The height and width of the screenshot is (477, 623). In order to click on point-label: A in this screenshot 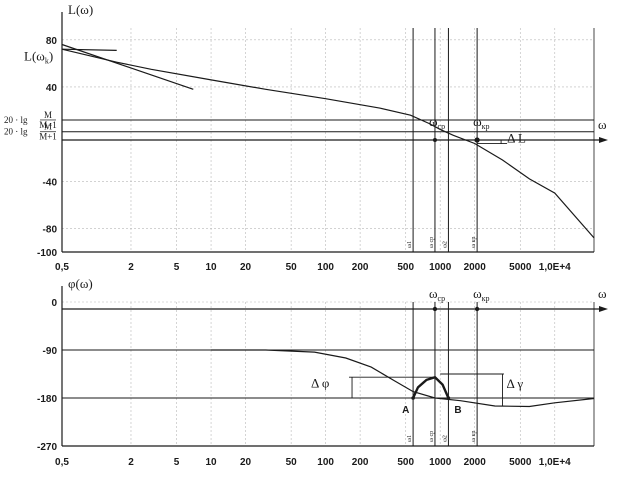, I will do `click(405, 410)`.